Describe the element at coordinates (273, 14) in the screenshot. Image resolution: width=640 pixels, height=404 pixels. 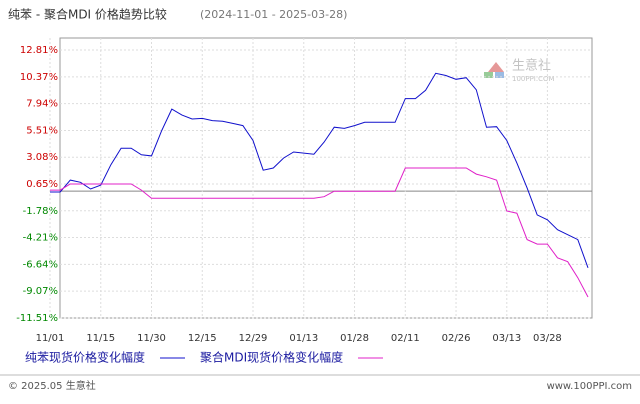
I see `chart-subtitle: (2024-11-01 - 2025-03-28)` at that location.